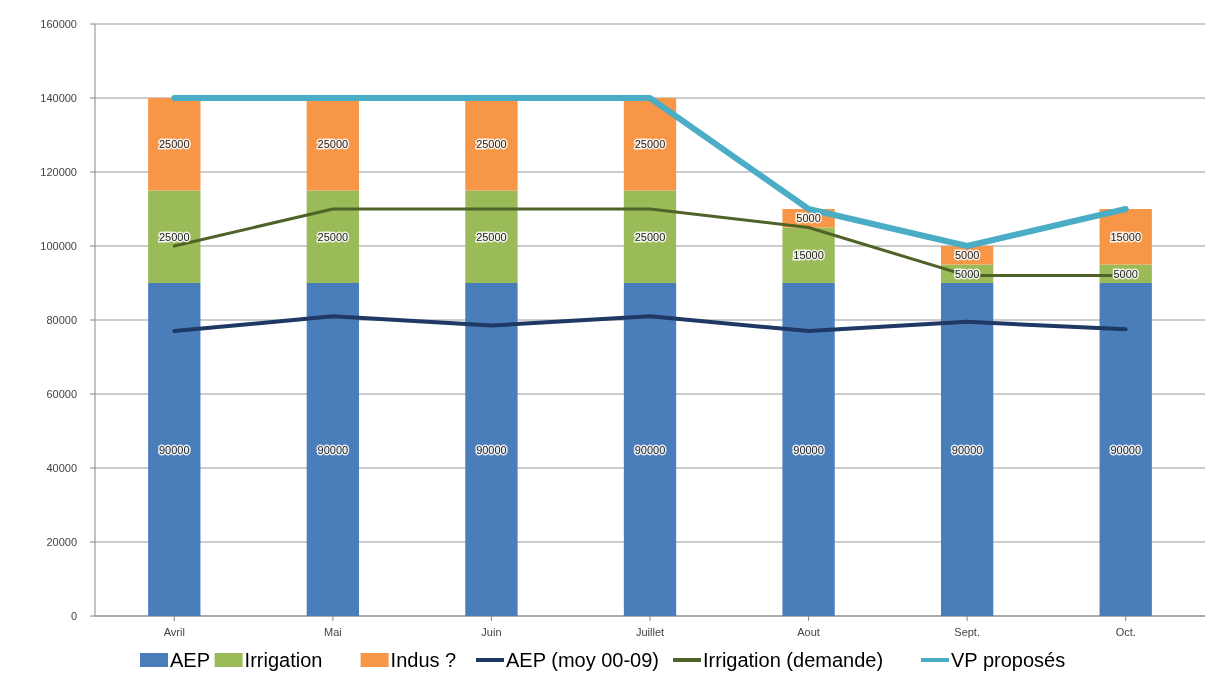 Image resolution: width=1206 pixels, height=684 pixels. Describe the element at coordinates (61, 394) in the screenshot. I see `y-tick-label: 60000` at that location.